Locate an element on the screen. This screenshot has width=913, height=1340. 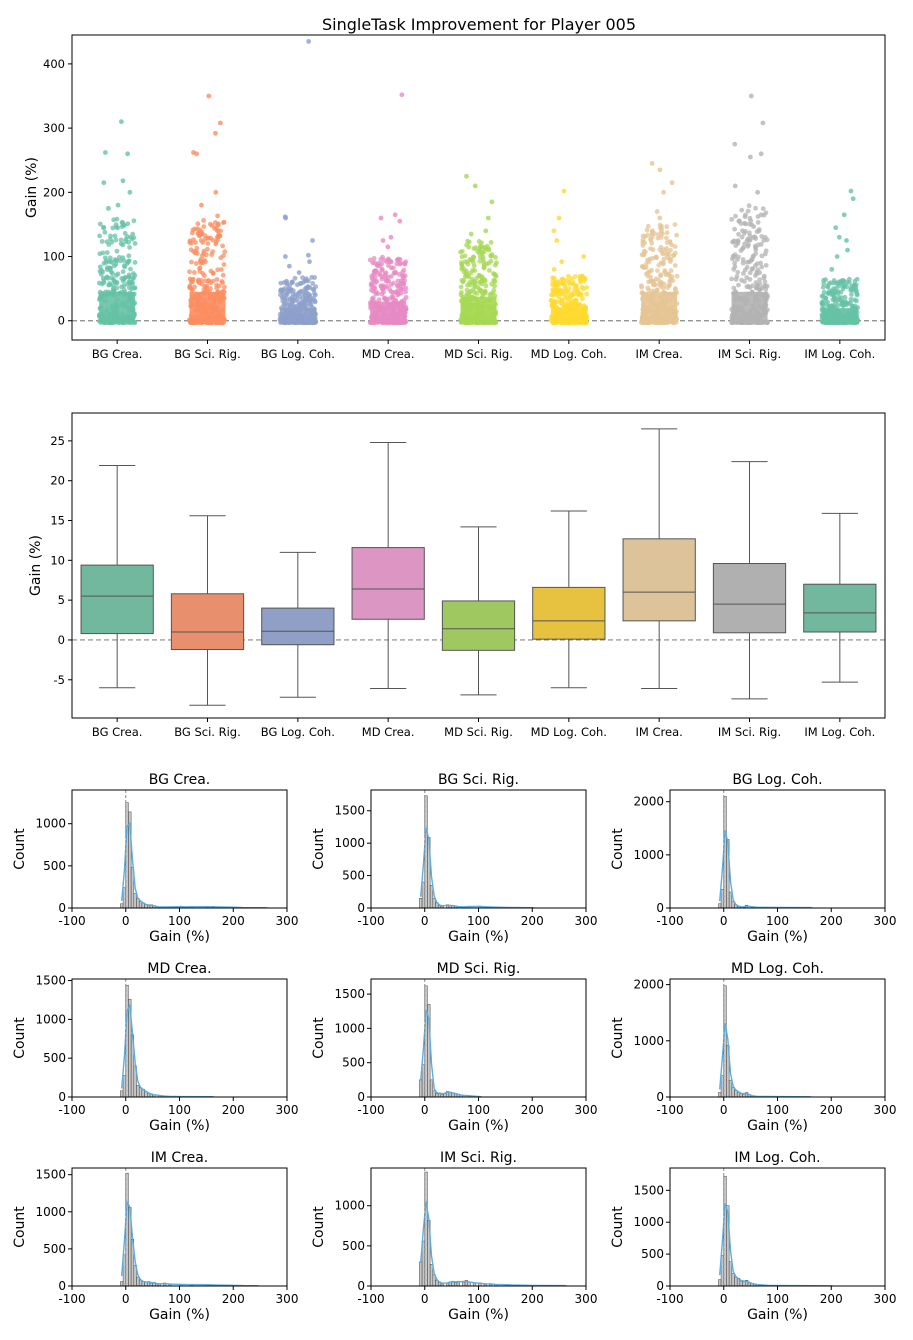
axes-frame is located at coordinates (478, 1227).